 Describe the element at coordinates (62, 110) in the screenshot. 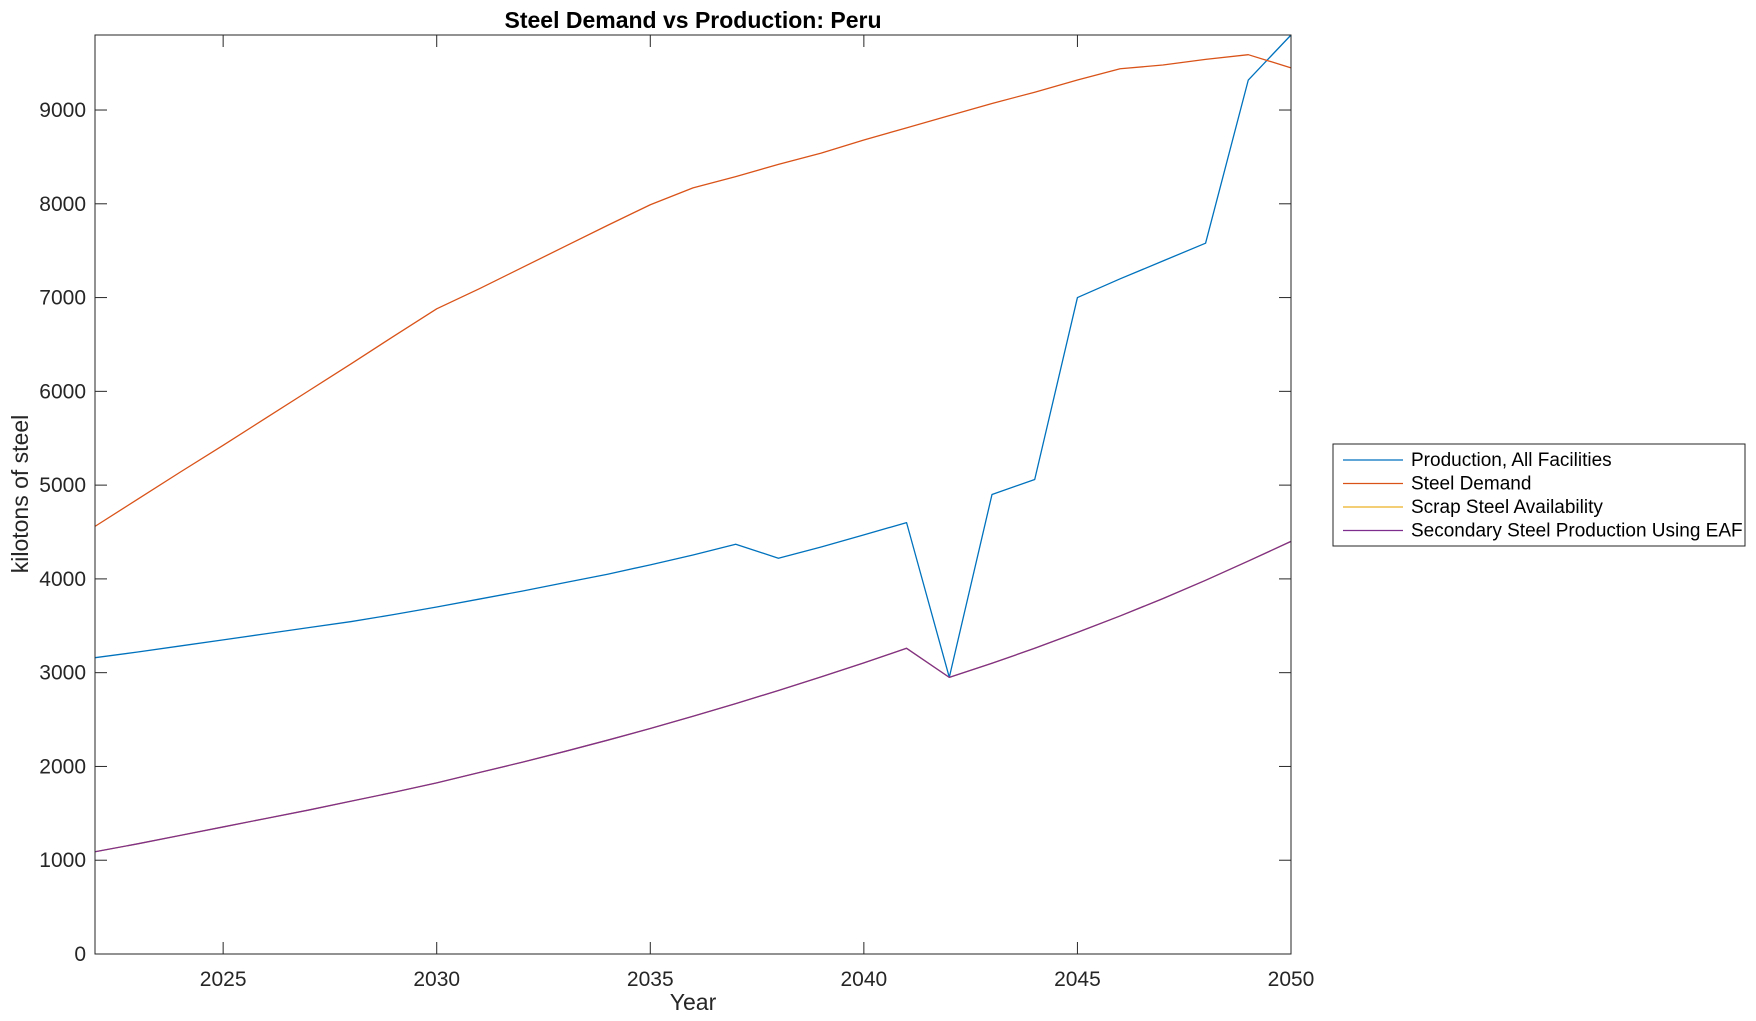

I see `y-tick-label: 9000` at that location.